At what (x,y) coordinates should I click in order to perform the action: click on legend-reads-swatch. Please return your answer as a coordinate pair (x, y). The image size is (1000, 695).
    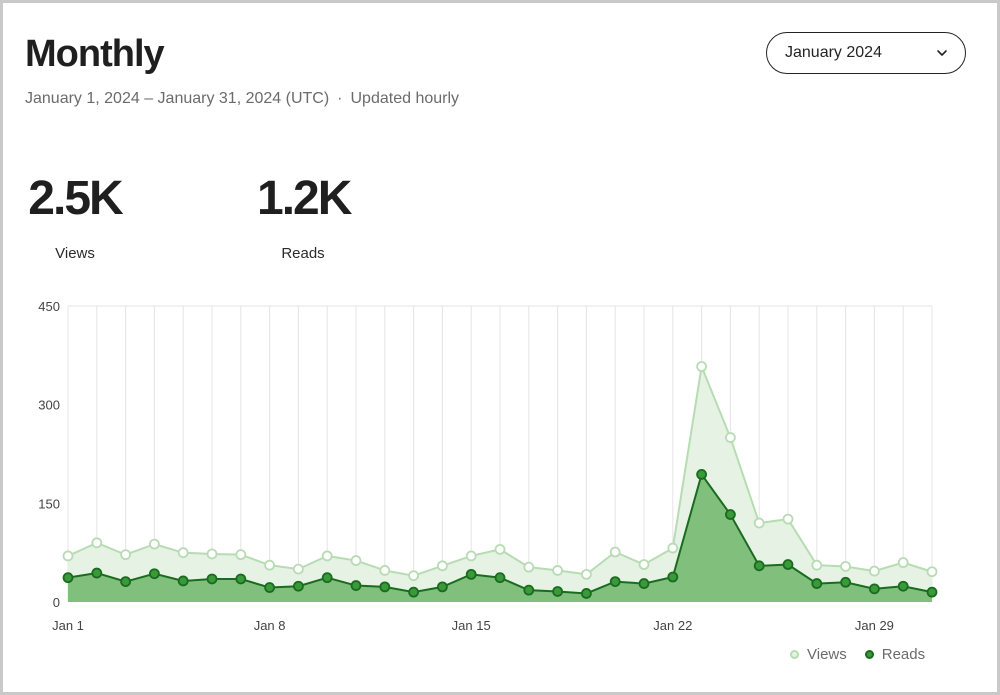
    Looking at the image, I should click on (869, 654).